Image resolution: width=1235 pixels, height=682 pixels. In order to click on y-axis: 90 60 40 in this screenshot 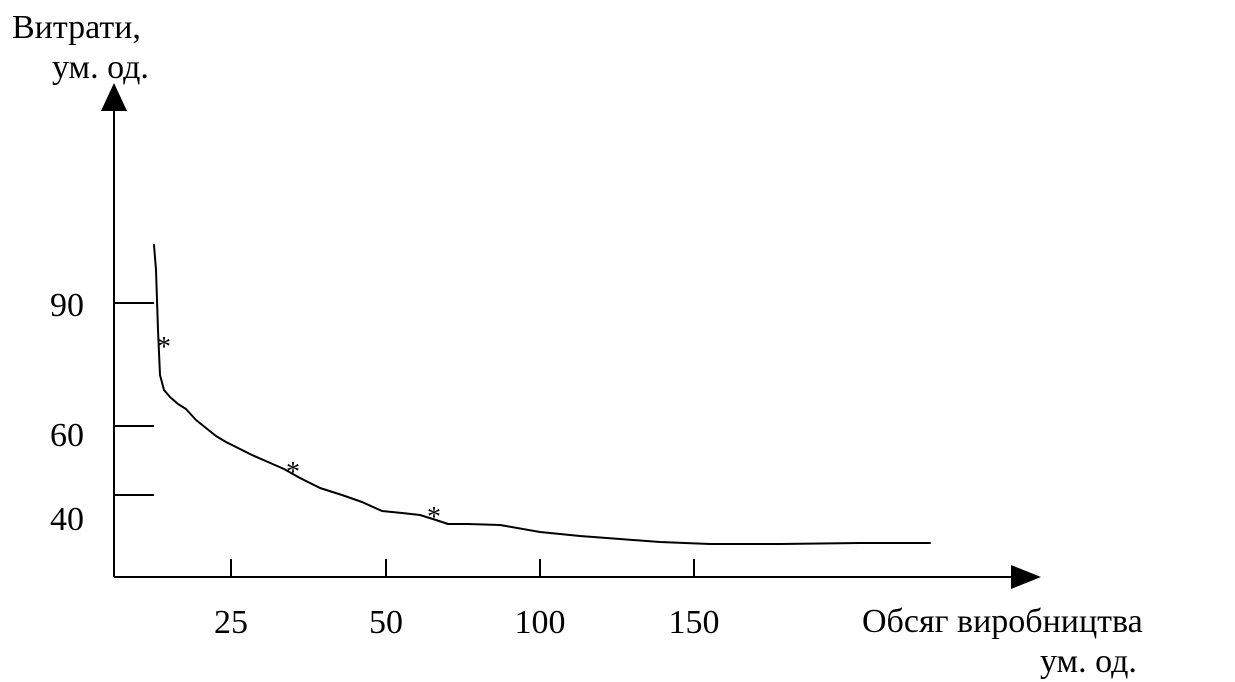, I will do `click(102, 330)`.